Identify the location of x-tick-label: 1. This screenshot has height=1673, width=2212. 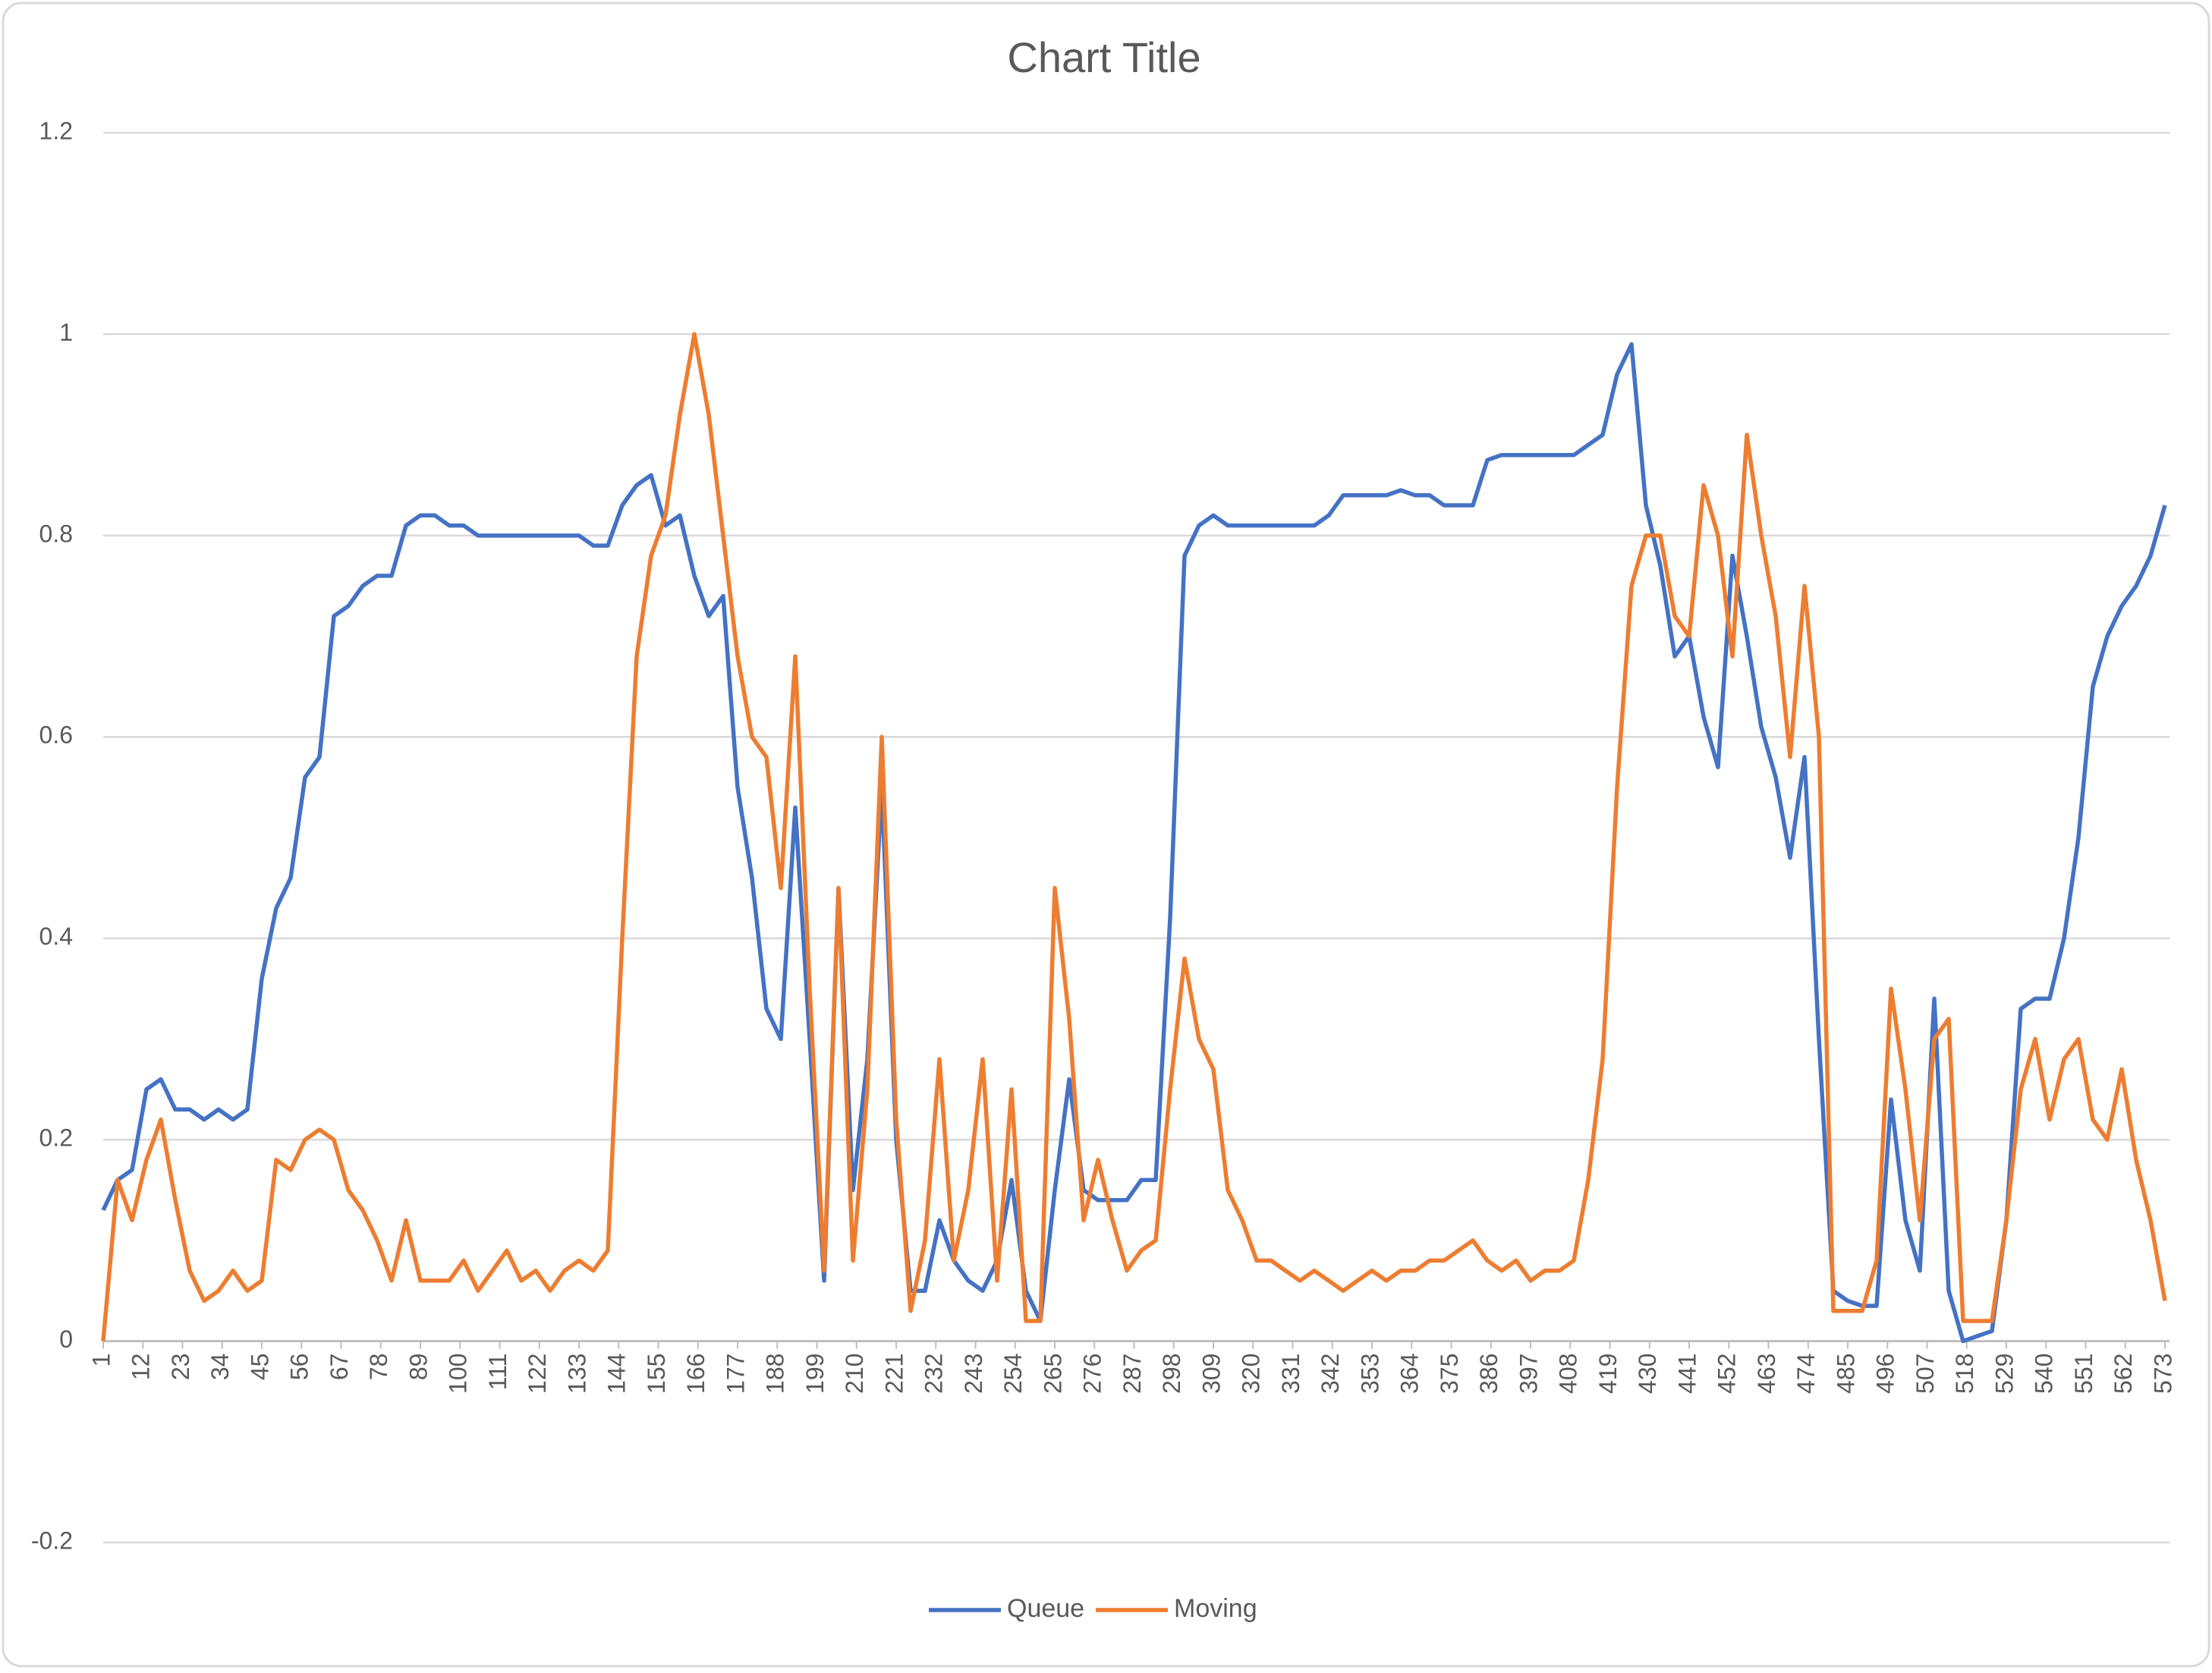
(101, 1360).